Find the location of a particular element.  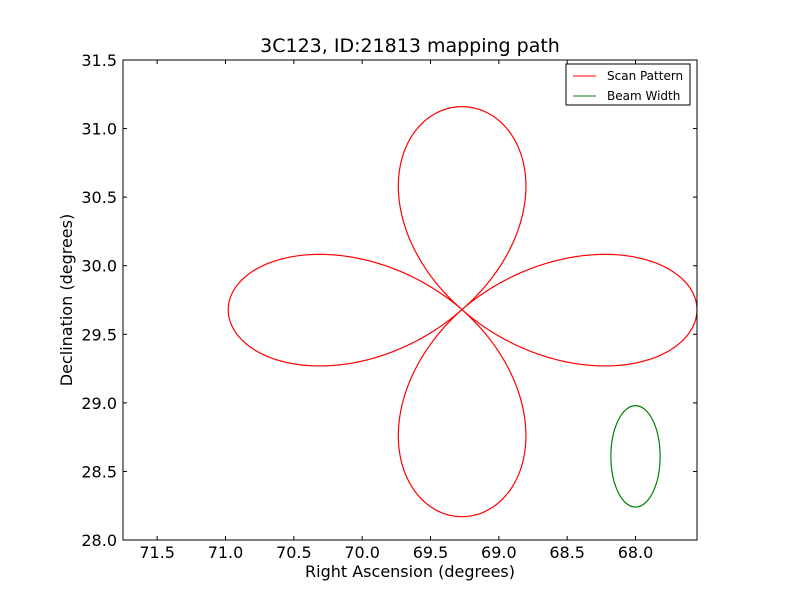

series-circle-beam-width is located at coordinates (635, 456).